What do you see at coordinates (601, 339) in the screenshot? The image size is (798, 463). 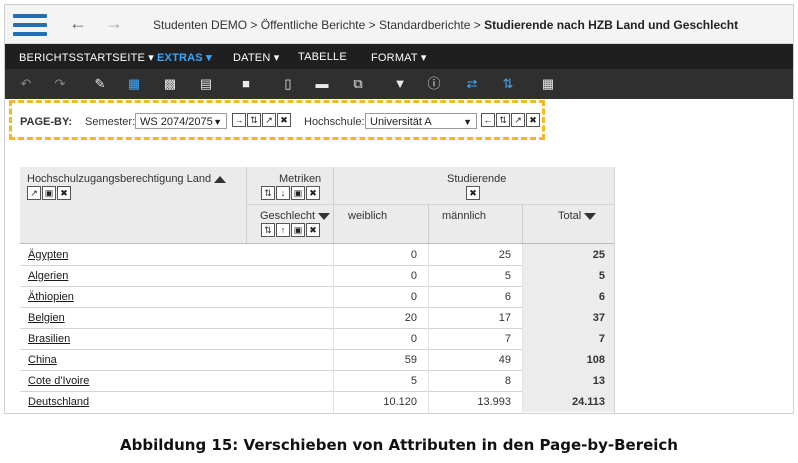 I see `cell-total: 7` at bounding box center [601, 339].